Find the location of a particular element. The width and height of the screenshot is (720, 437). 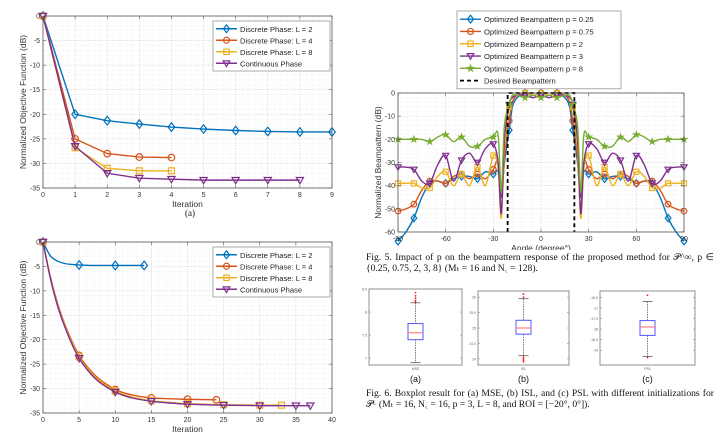

legend-item: Discrete Phase: L = 8 is located at coordinates (264, 52).